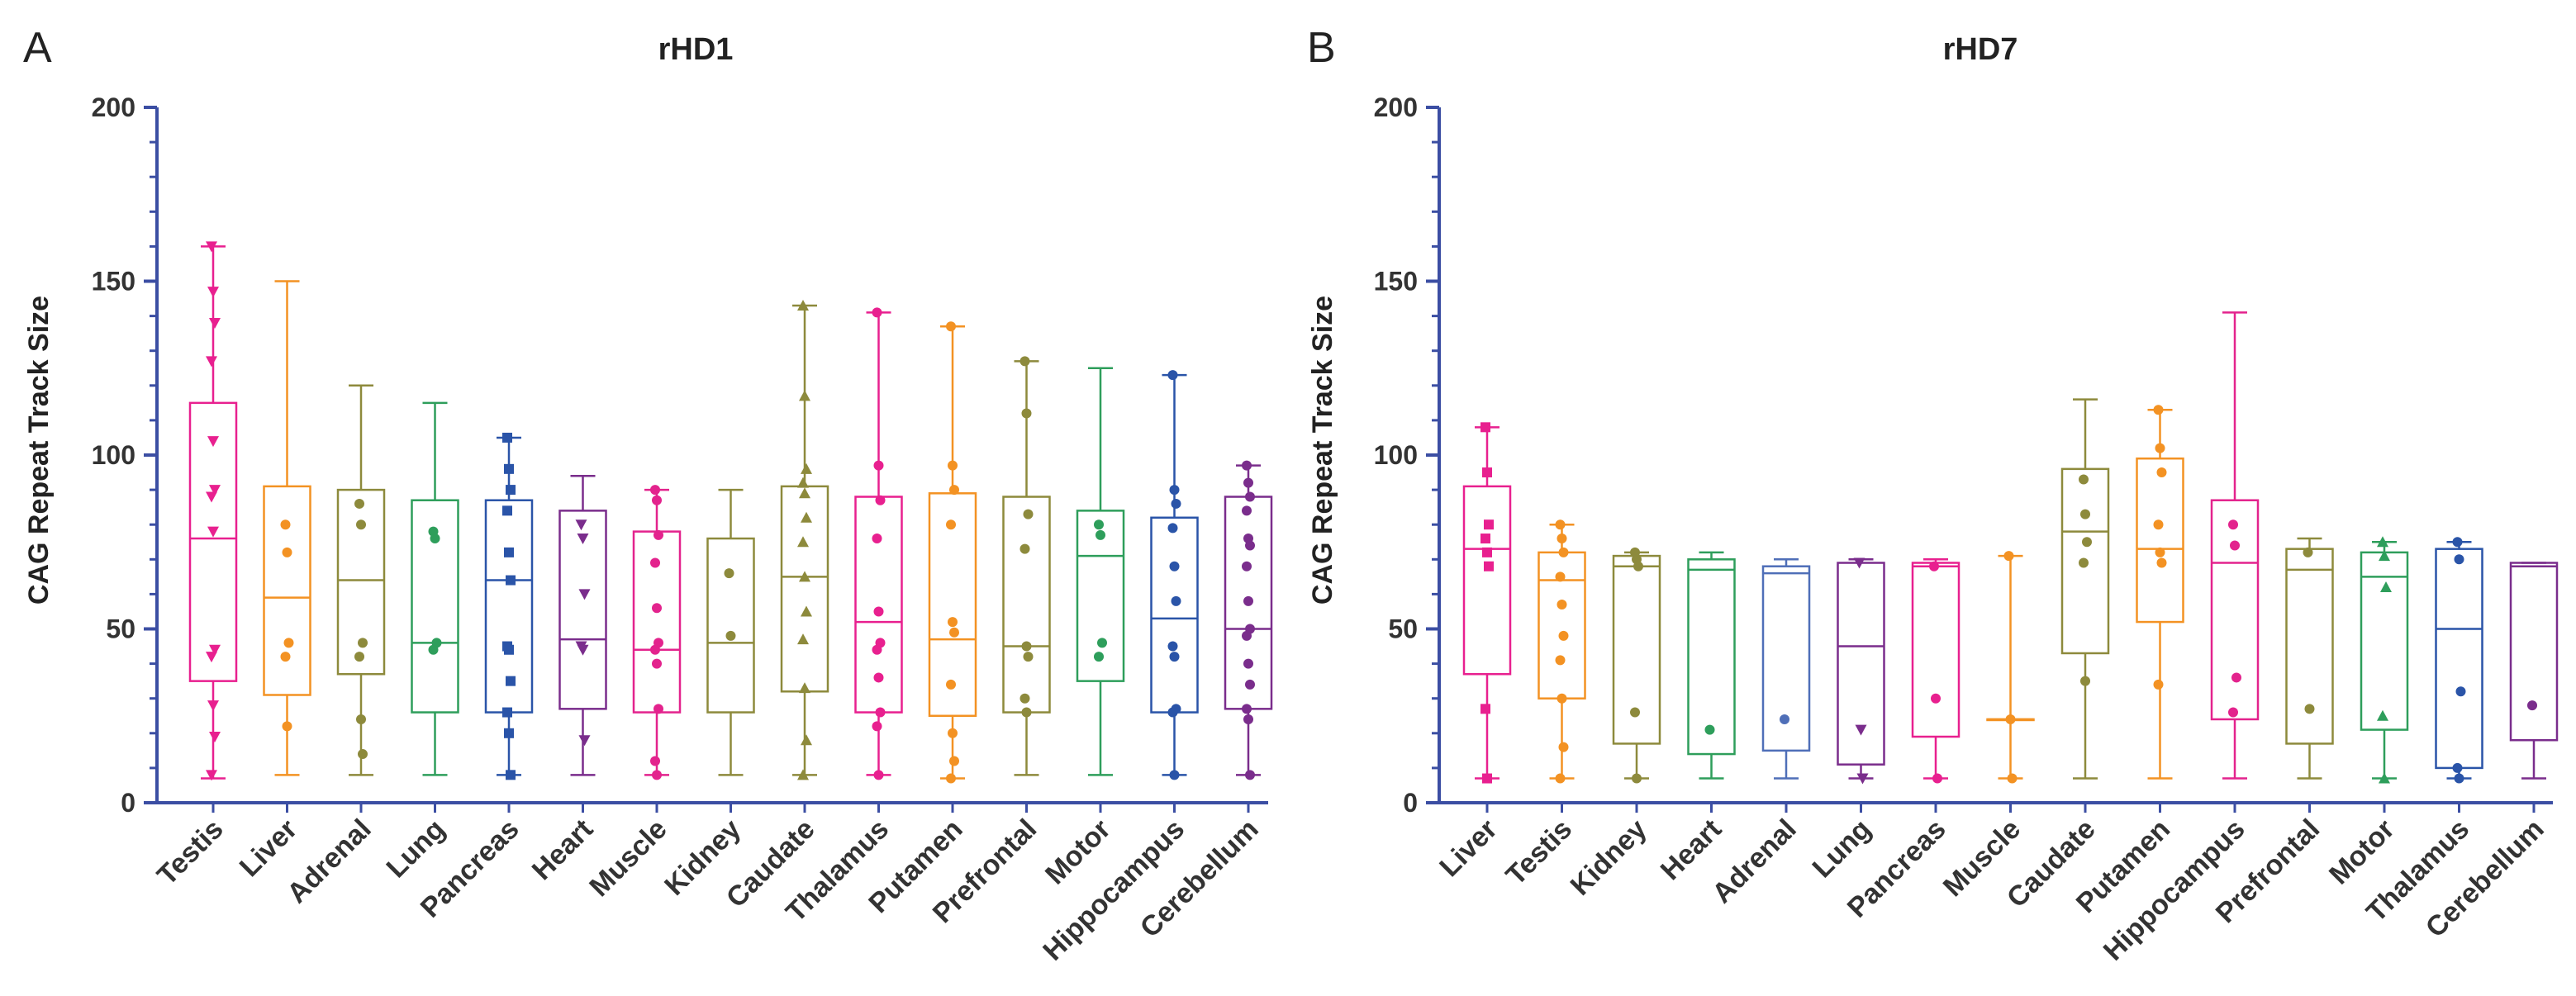  I want to click on category-label: Lung, so click(1842, 849).